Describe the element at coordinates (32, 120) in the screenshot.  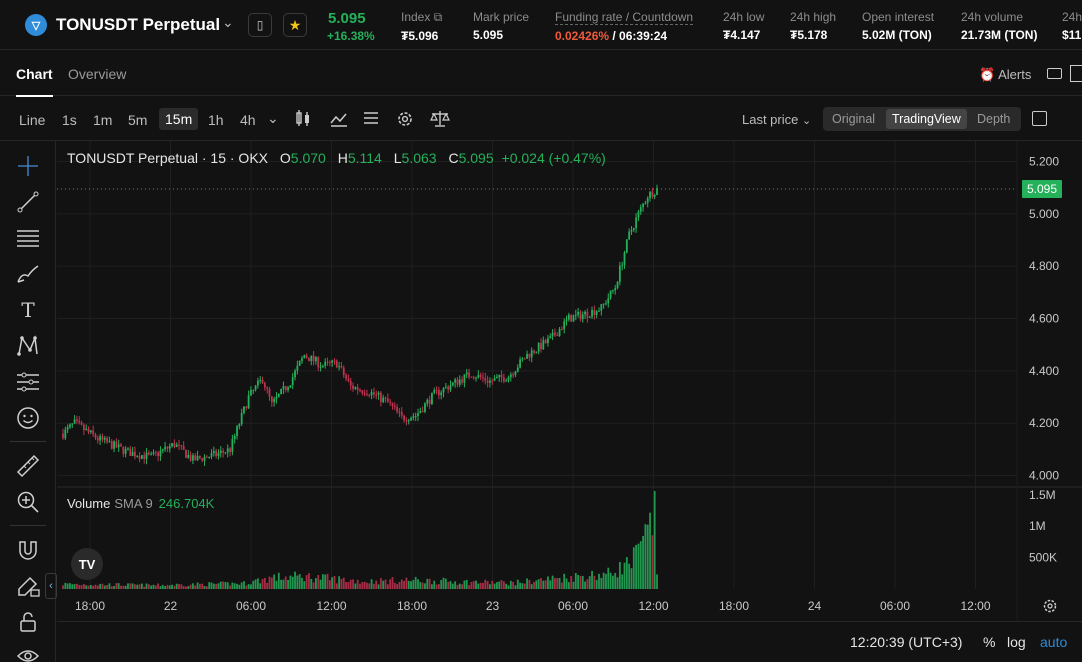
I see `line-chart-button: Line` at that location.